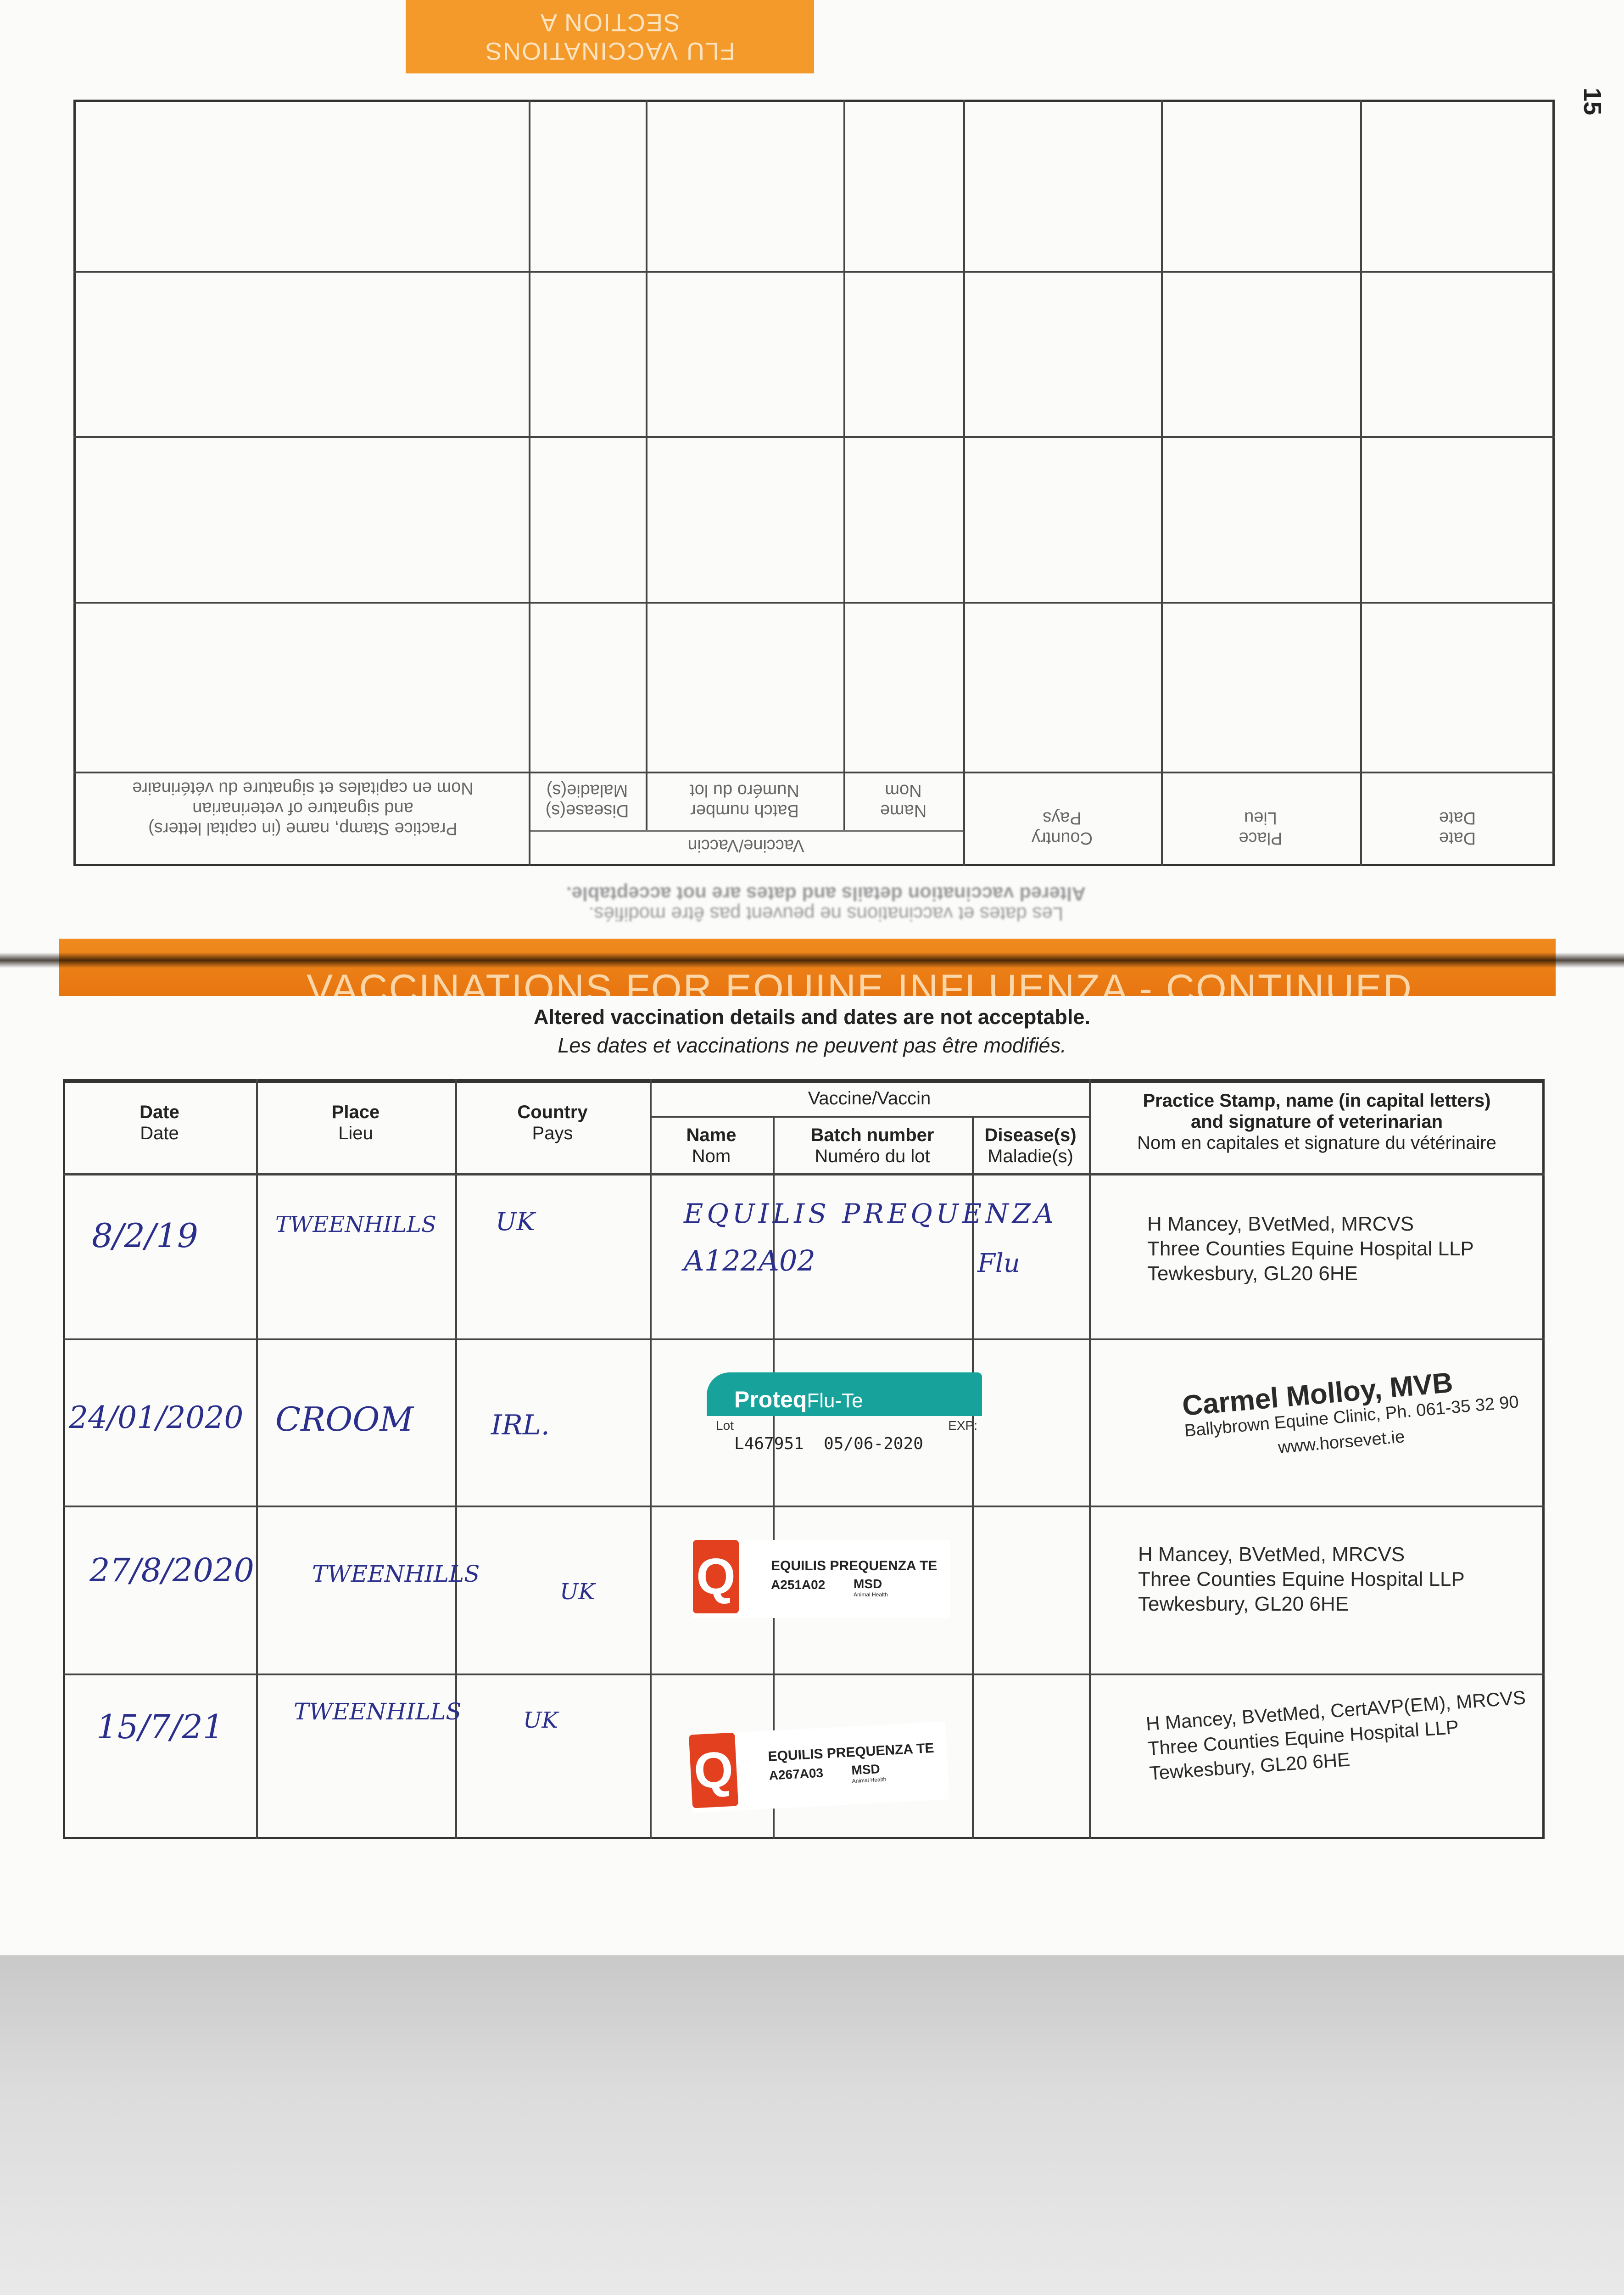 This screenshot has height=2295, width=1624. What do you see at coordinates (812, 2125) in the screenshot?
I see `scanner-background` at bounding box center [812, 2125].